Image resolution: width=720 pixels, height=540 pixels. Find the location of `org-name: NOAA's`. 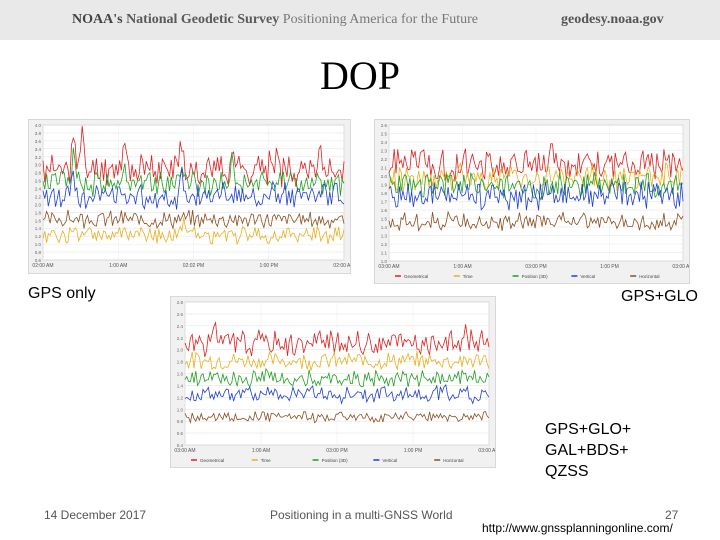

org-name: NOAA's is located at coordinates (97, 19).